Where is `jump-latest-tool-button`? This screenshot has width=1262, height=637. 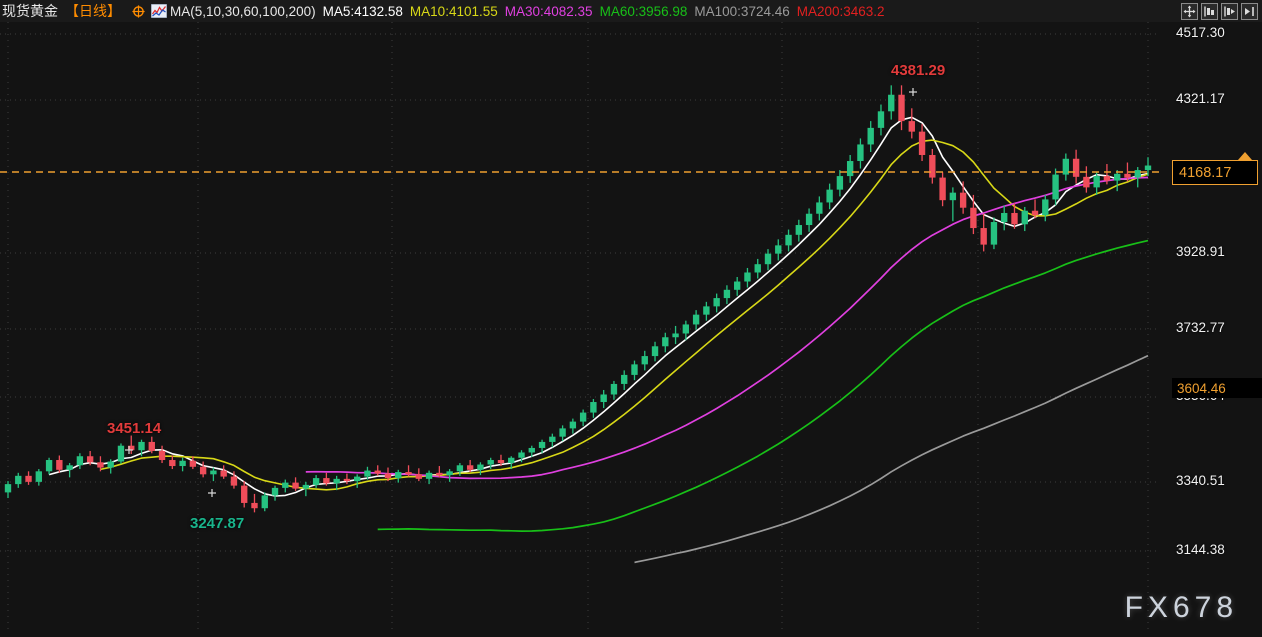
jump-latest-tool-button is located at coordinates (1249, 11).